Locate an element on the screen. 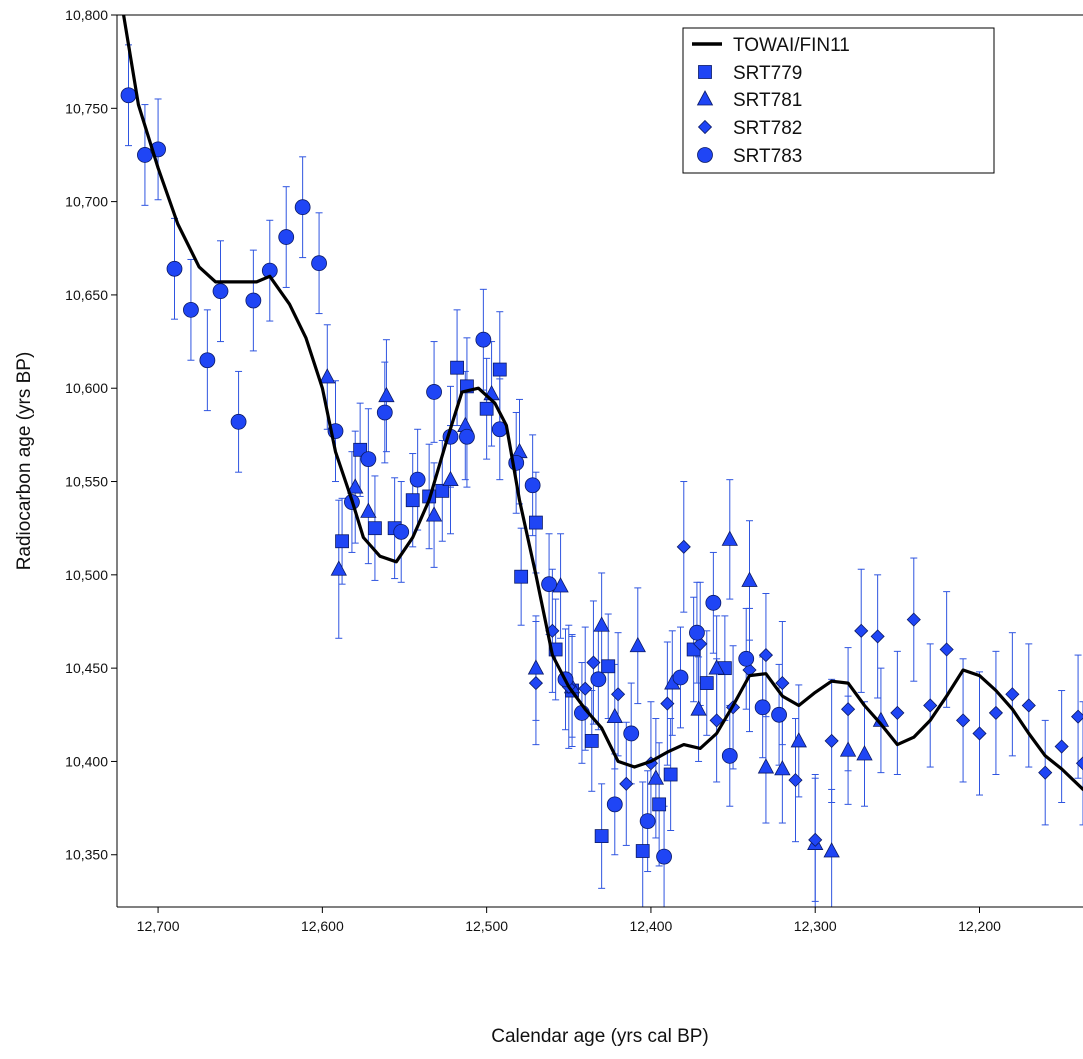  x-tick-label: 12,500 is located at coordinates (486, 926).